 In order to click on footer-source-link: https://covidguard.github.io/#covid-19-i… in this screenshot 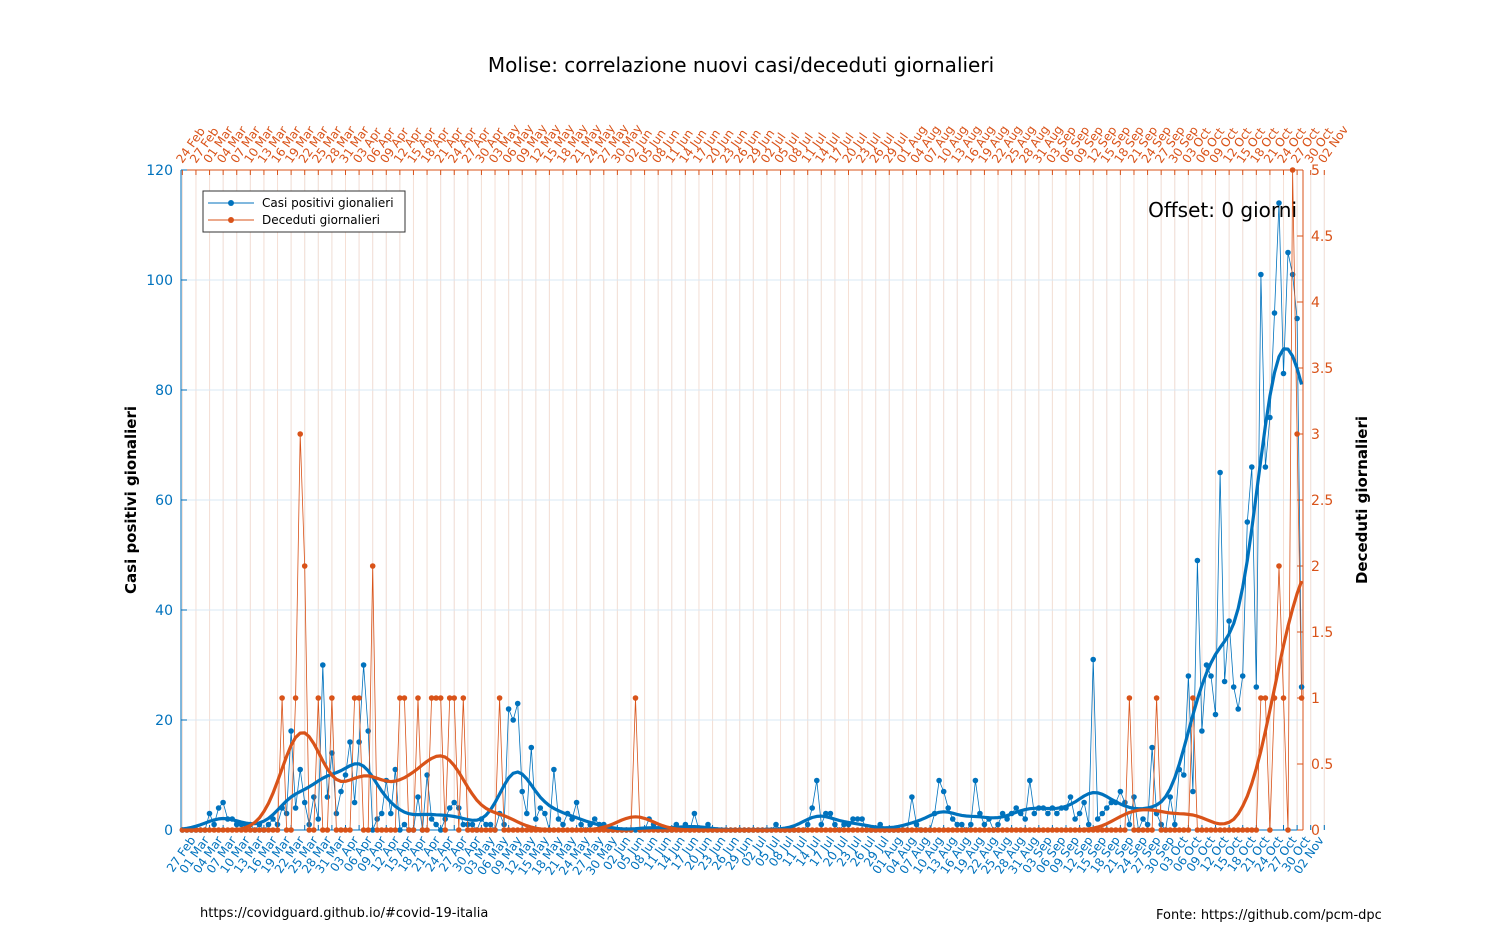, I will do `click(344, 913)`.